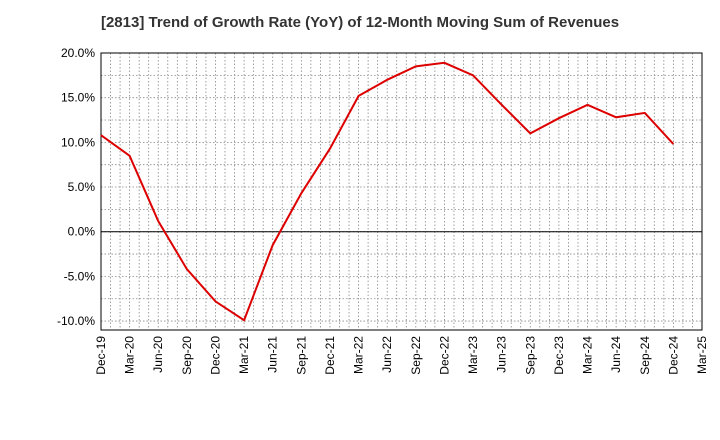  I want to click on y-tick-label: 20.0%, so click(78, 53).